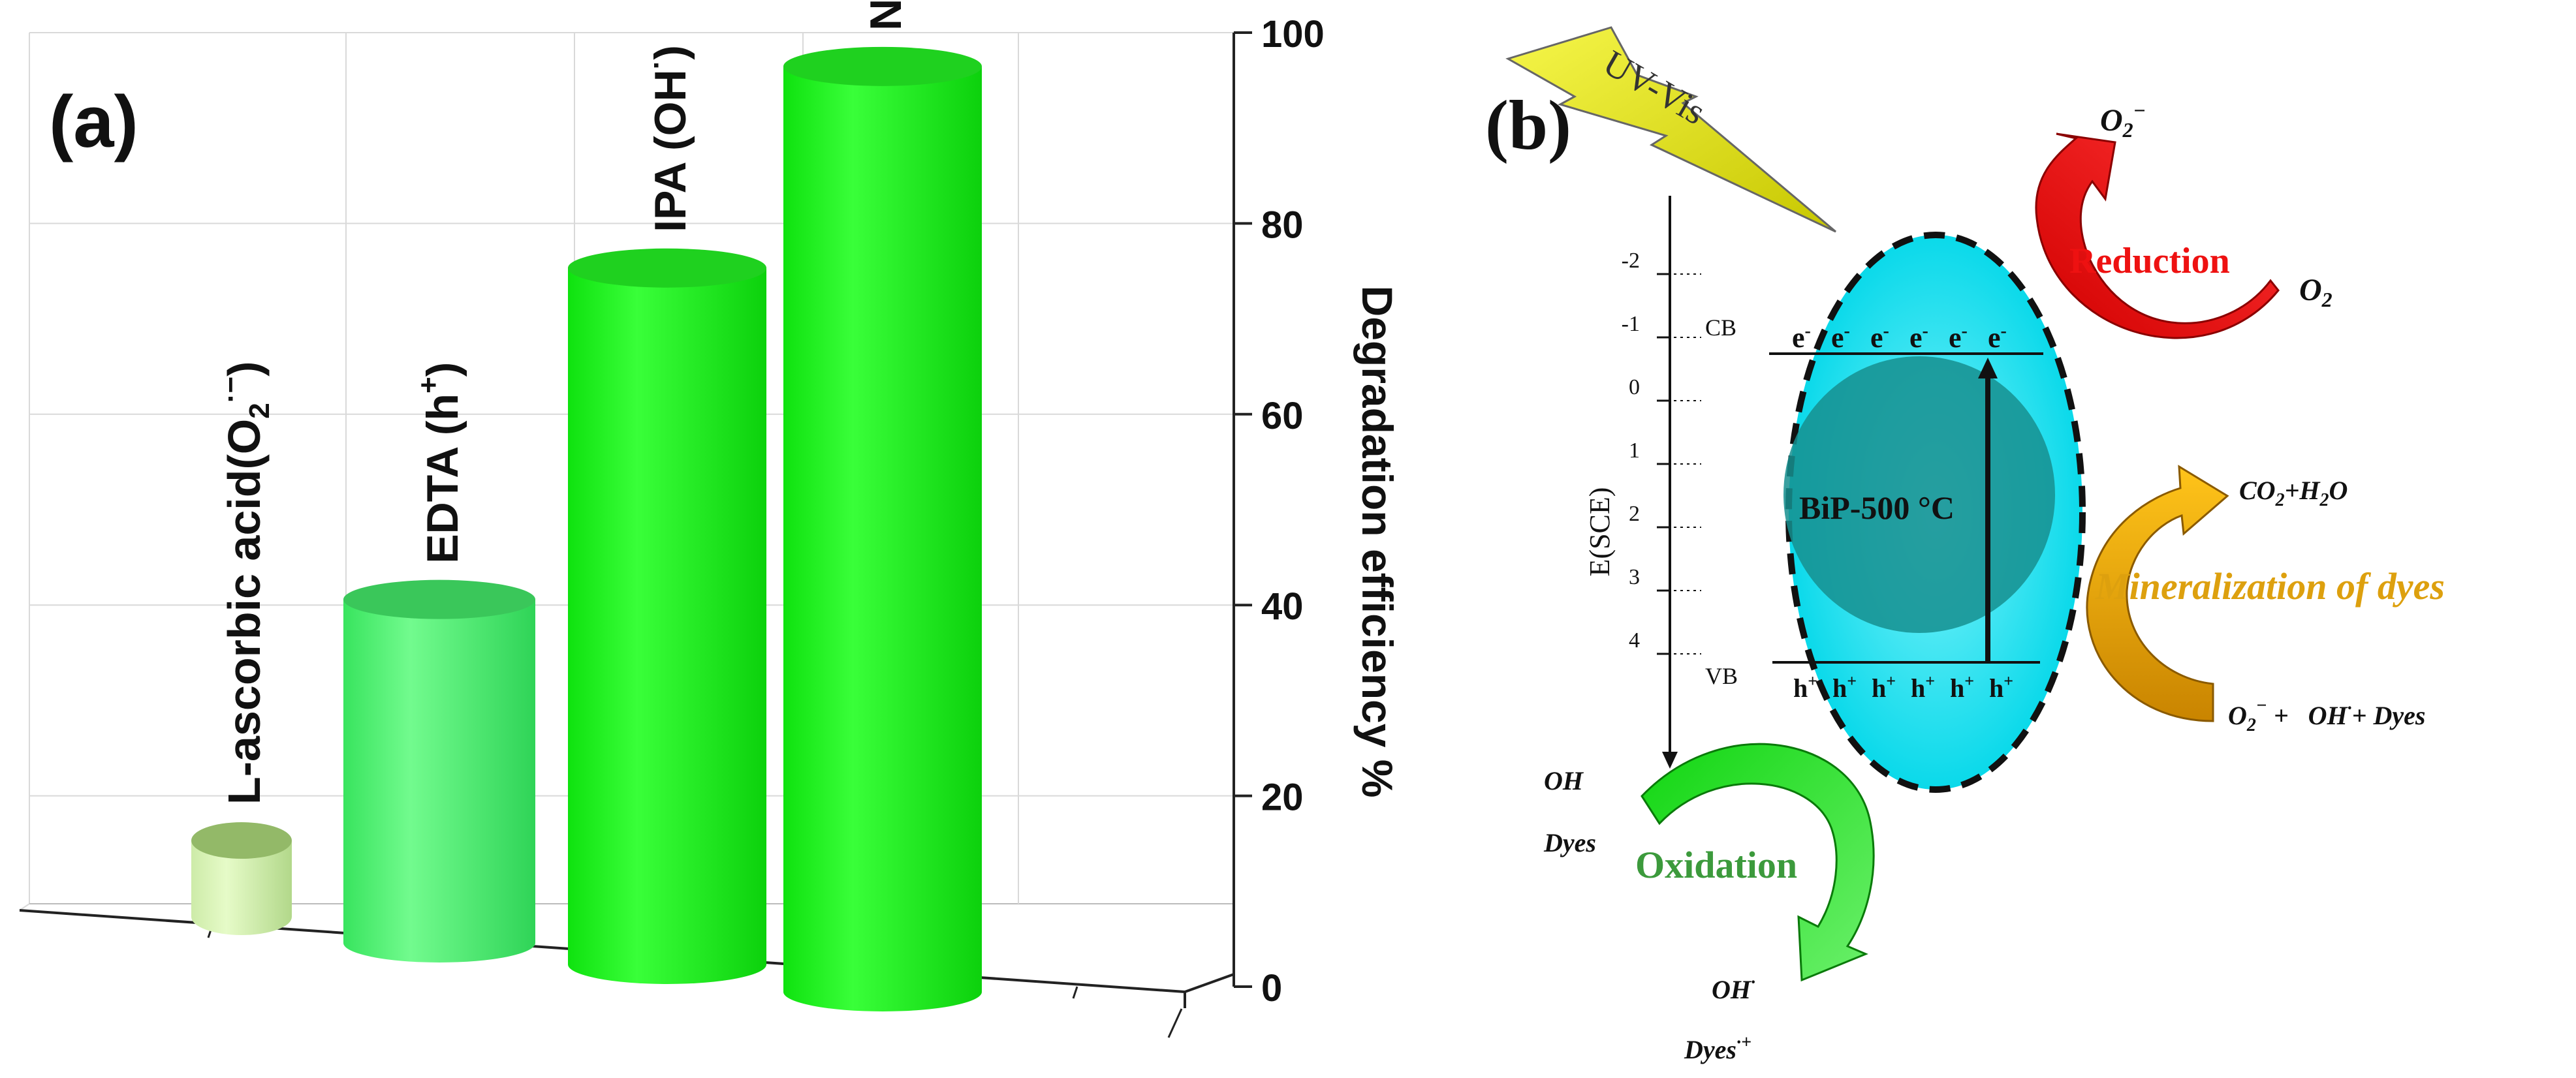 The height and width of the screenshot is (1078, 2576). I want to click on bar-label: IPA (OH·), so click(667, 139).